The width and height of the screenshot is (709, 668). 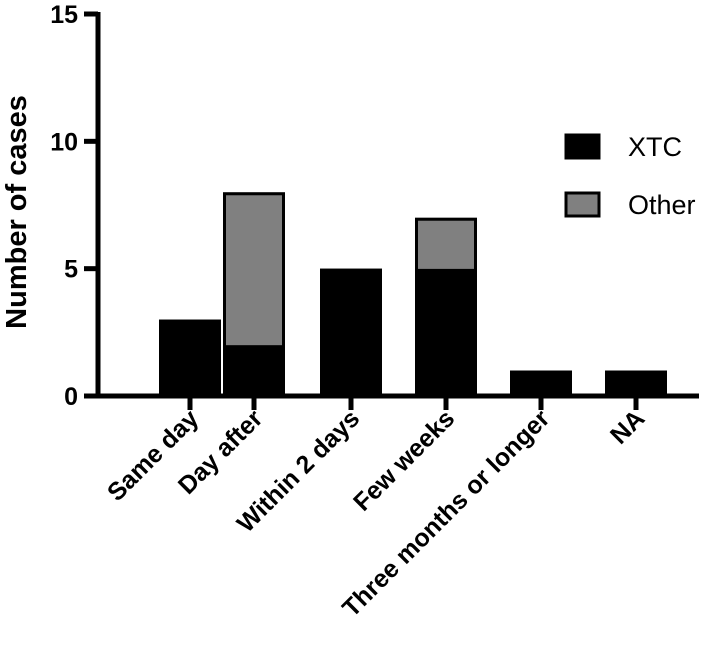 I want to click on legend-swatch-xtc, so click(x=582, y=146).